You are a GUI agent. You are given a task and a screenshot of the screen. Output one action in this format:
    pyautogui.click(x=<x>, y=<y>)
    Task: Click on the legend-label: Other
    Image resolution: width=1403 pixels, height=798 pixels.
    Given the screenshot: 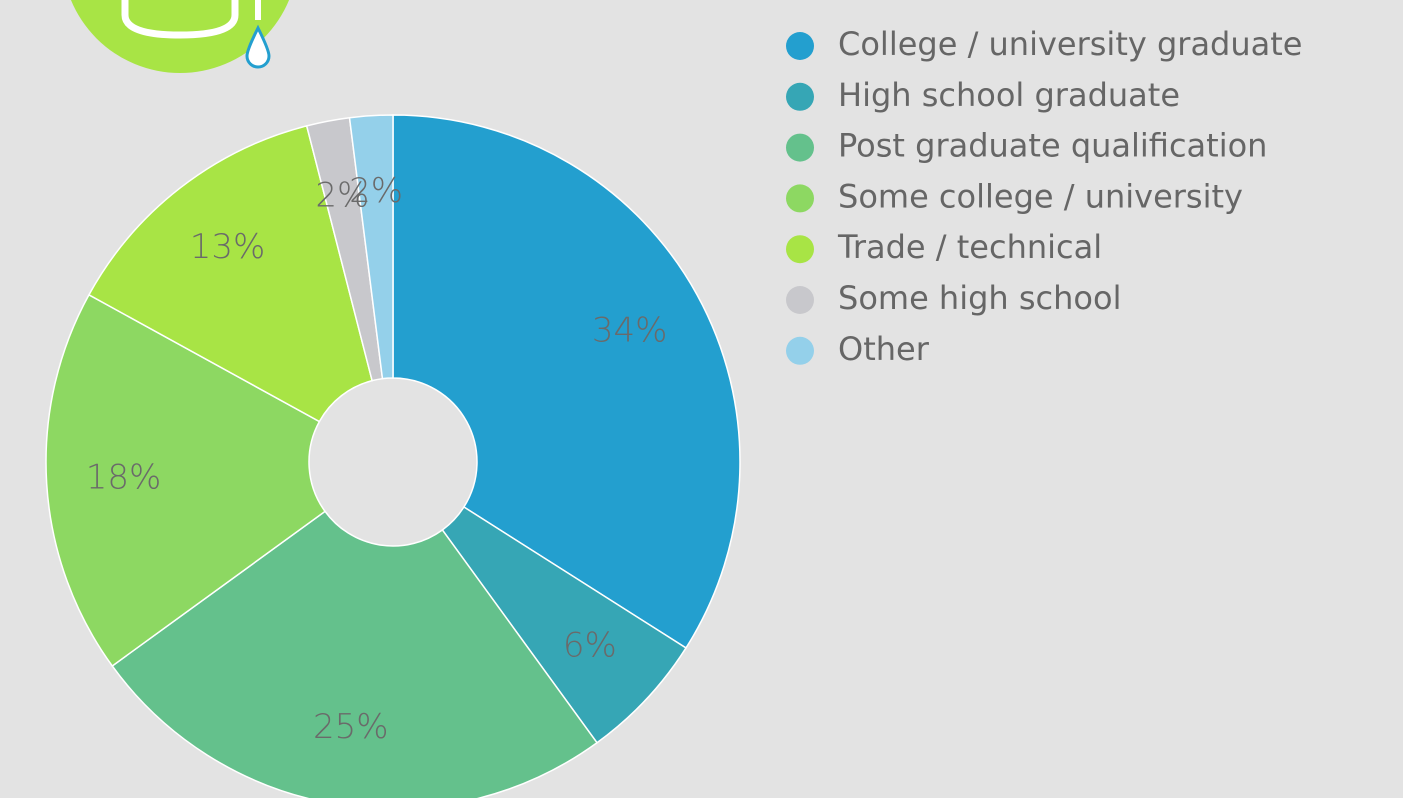 What is the action you would take?
    pyautogui.click(x=884, y=349)
    